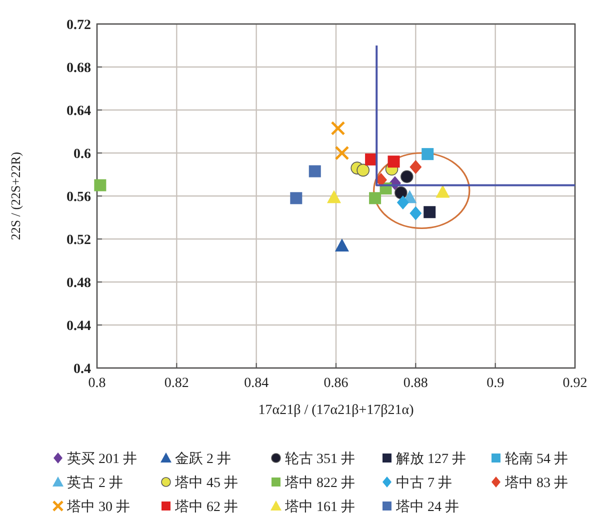  What do you see at coordinates (78, 326) in the screenshot?
I see `y-tick-label: 0.44` at bounding box center [78, 326].